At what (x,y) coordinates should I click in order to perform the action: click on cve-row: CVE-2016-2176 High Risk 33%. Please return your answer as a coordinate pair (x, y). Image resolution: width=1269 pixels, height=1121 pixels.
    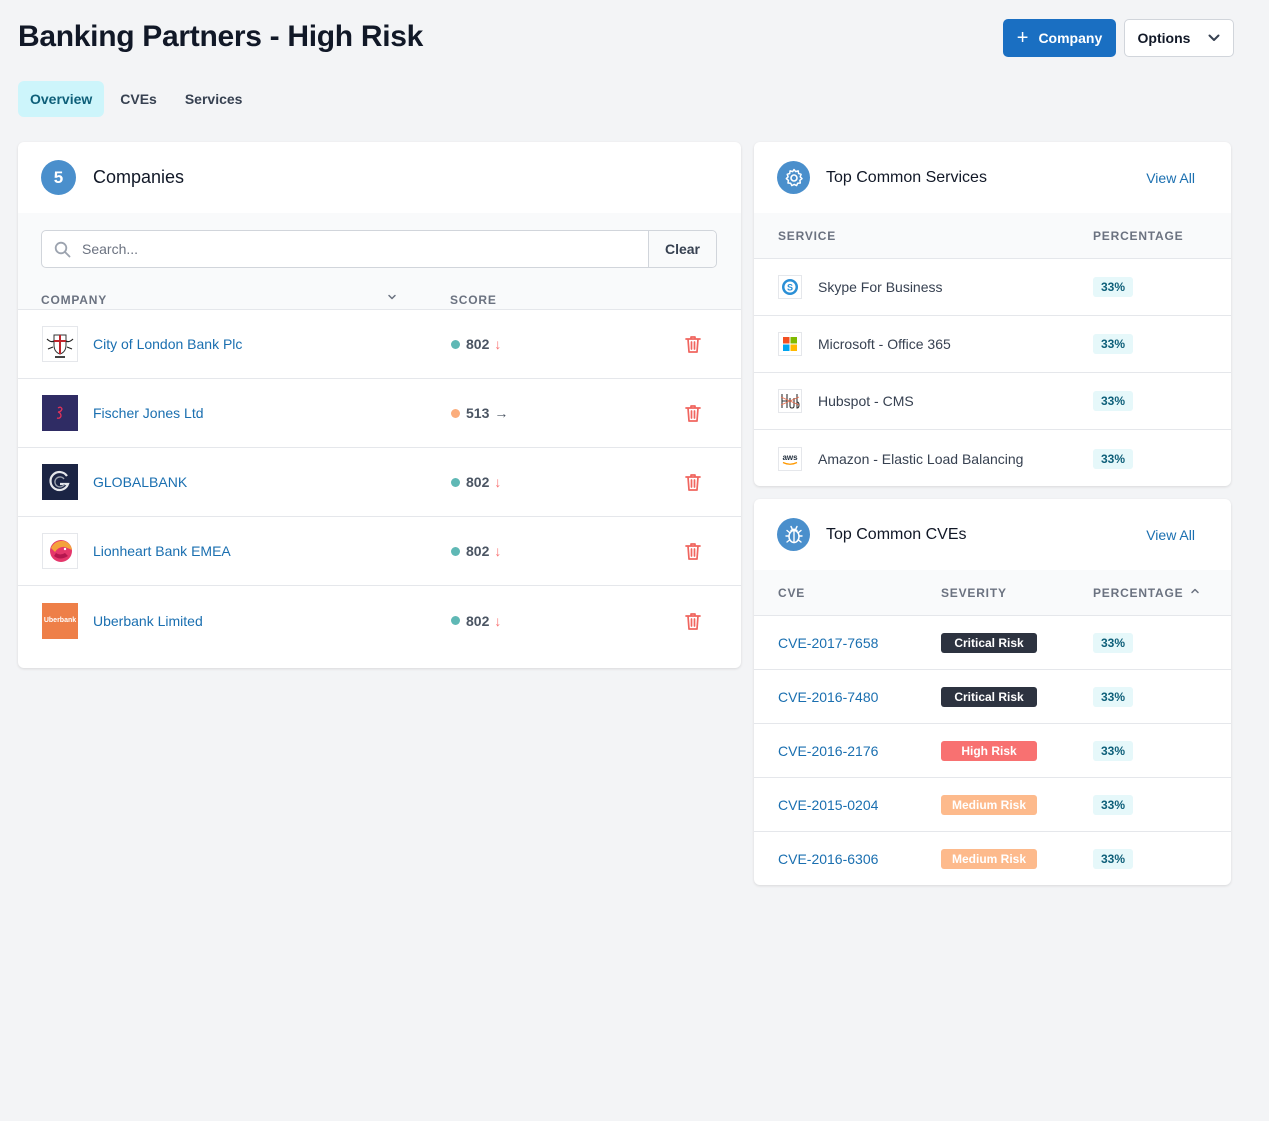
    Looking at the image, I should click on (992, 751).